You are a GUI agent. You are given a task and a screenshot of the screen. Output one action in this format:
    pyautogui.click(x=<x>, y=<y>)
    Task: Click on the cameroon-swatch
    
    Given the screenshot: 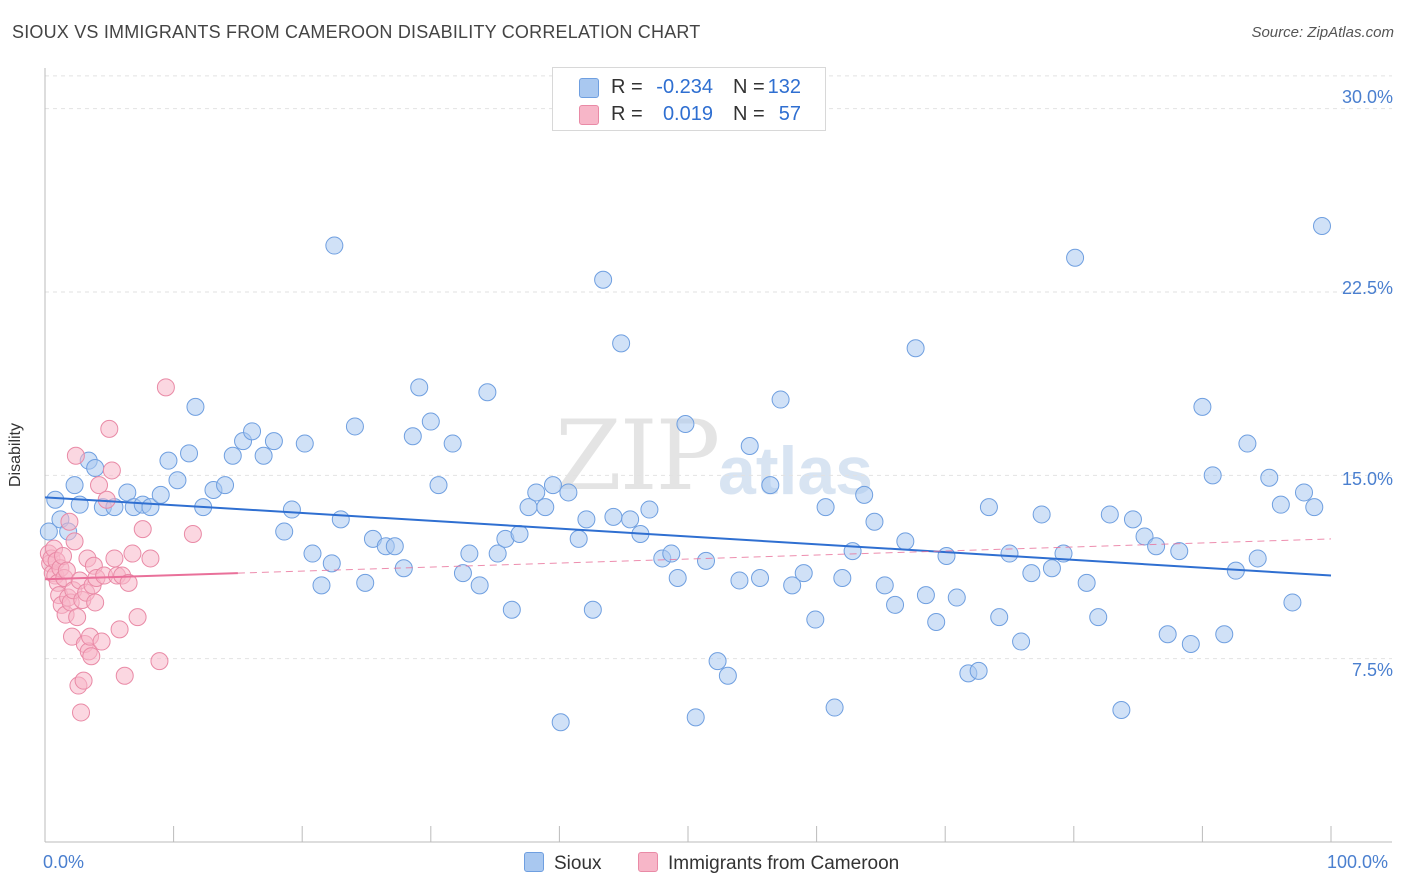 What is the action you would take?
    pyautogui.click(x=589, y=115)
    